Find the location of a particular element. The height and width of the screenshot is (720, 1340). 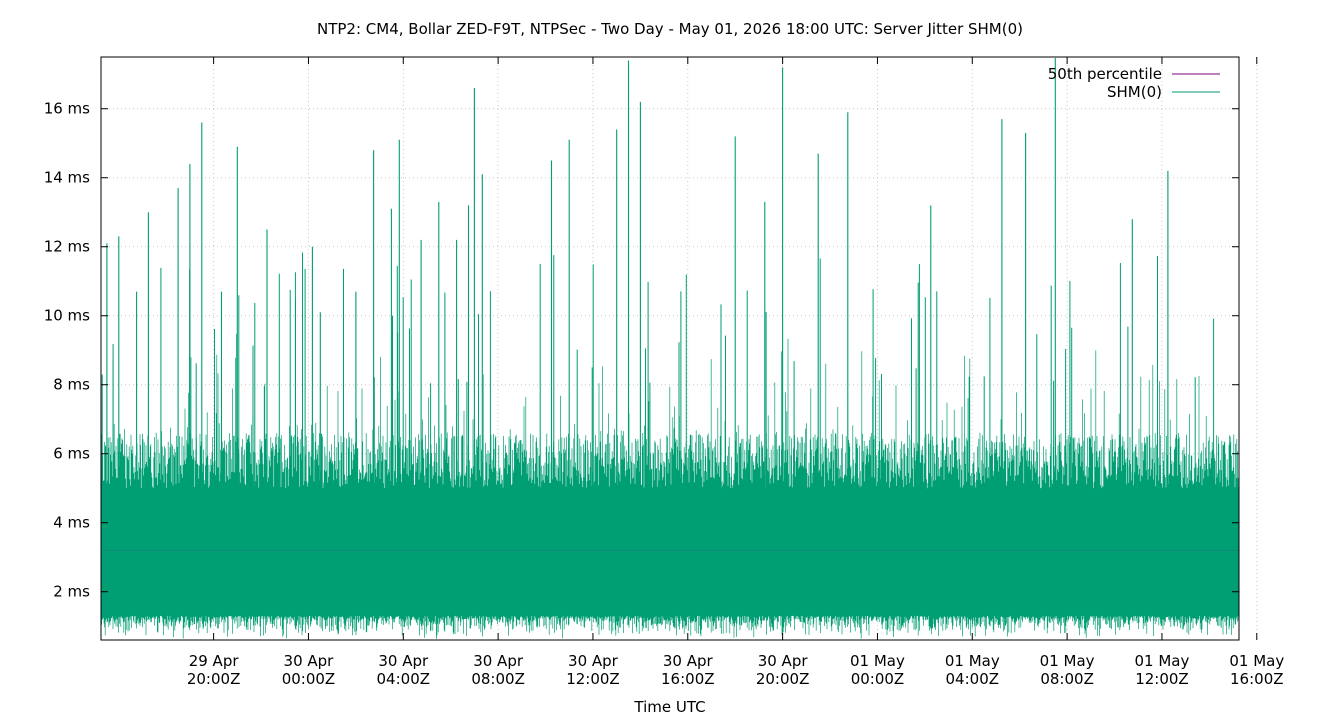

legend-label-shm0: SHM(0) is located at coordinates (1134, 92).